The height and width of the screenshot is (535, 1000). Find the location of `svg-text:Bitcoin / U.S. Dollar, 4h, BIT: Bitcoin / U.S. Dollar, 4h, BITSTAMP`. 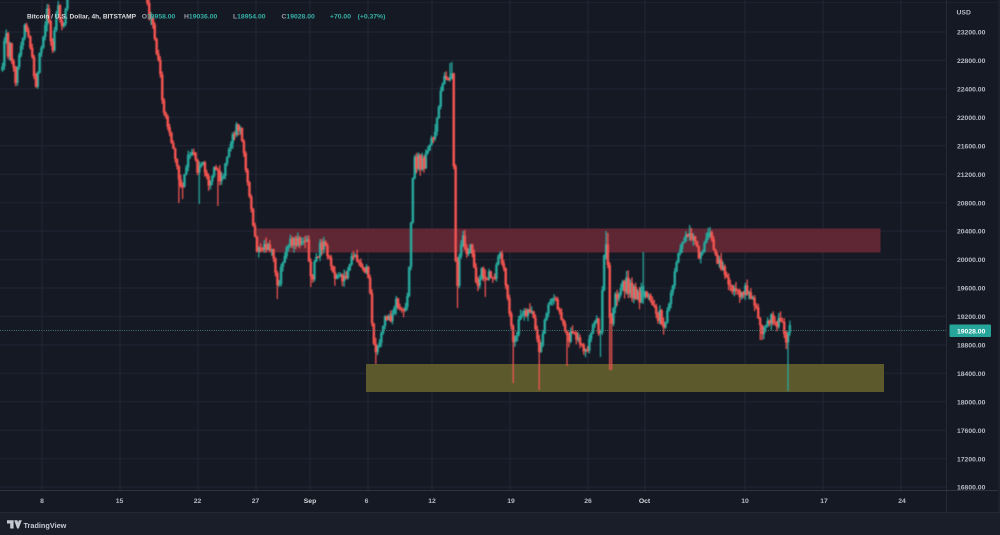

svg-text:Bitcoin / U.S. Dollar, 4h, BIT: Bitcoin / U.S. Dollar, 4h, BITSTAMP is located at coordinates (82, 17).